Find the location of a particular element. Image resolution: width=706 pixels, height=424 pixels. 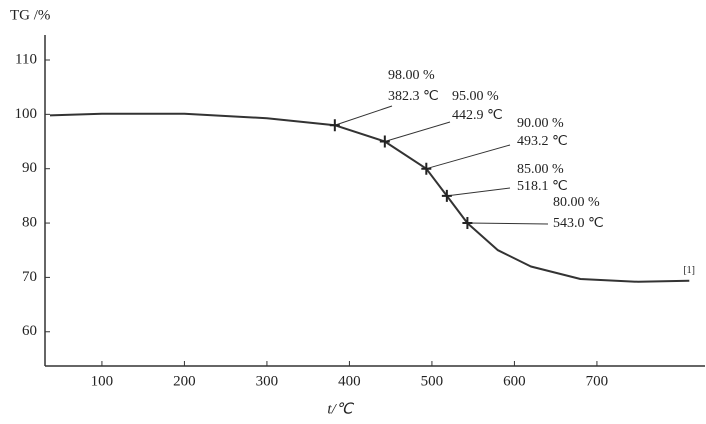

marker-value-label: 90.00 % is located at coordinates (540, 123).